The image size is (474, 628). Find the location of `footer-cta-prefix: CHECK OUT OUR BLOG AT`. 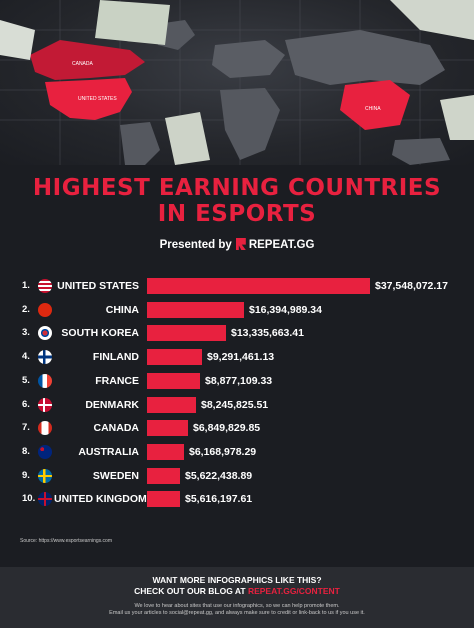

footer-cta-prefix: CHECK OUT OUR BLOG AT is located at coordinates (190, 591).